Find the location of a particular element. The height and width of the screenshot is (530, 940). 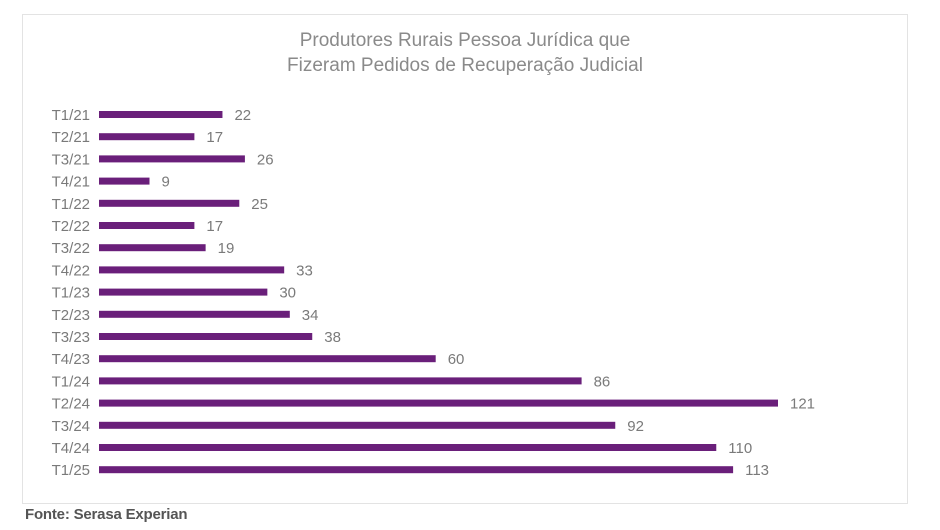

data-label: 22 is located at coordinates (242, 115).